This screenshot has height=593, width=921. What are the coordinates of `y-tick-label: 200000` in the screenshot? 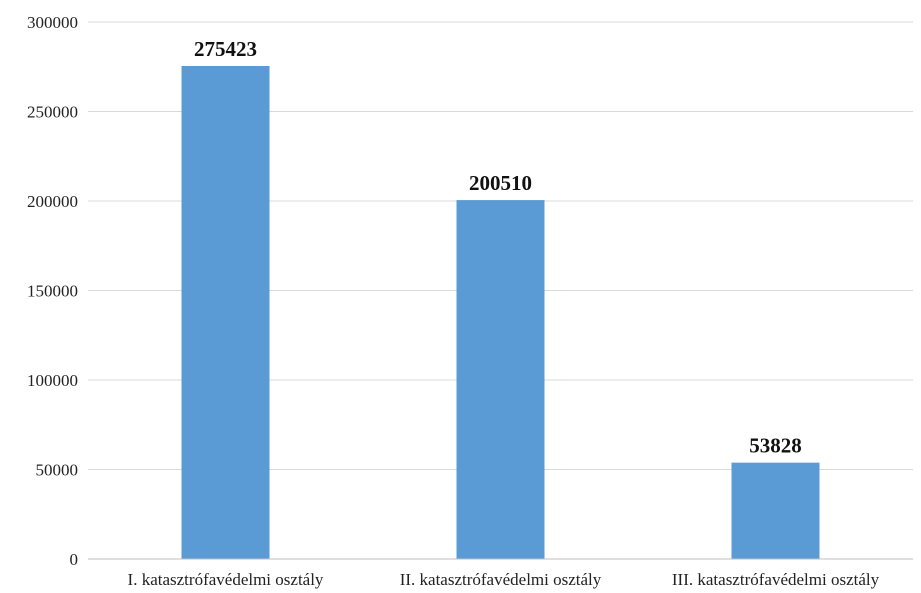 It's located at (52, 201).